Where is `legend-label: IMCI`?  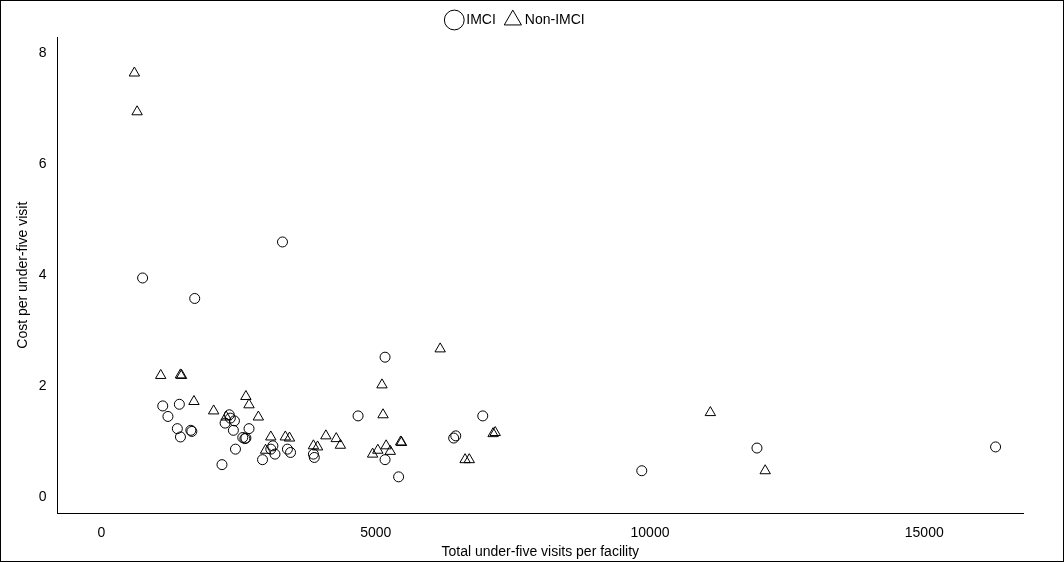
legend-label: IMCI is located at coordinates (481, 18).